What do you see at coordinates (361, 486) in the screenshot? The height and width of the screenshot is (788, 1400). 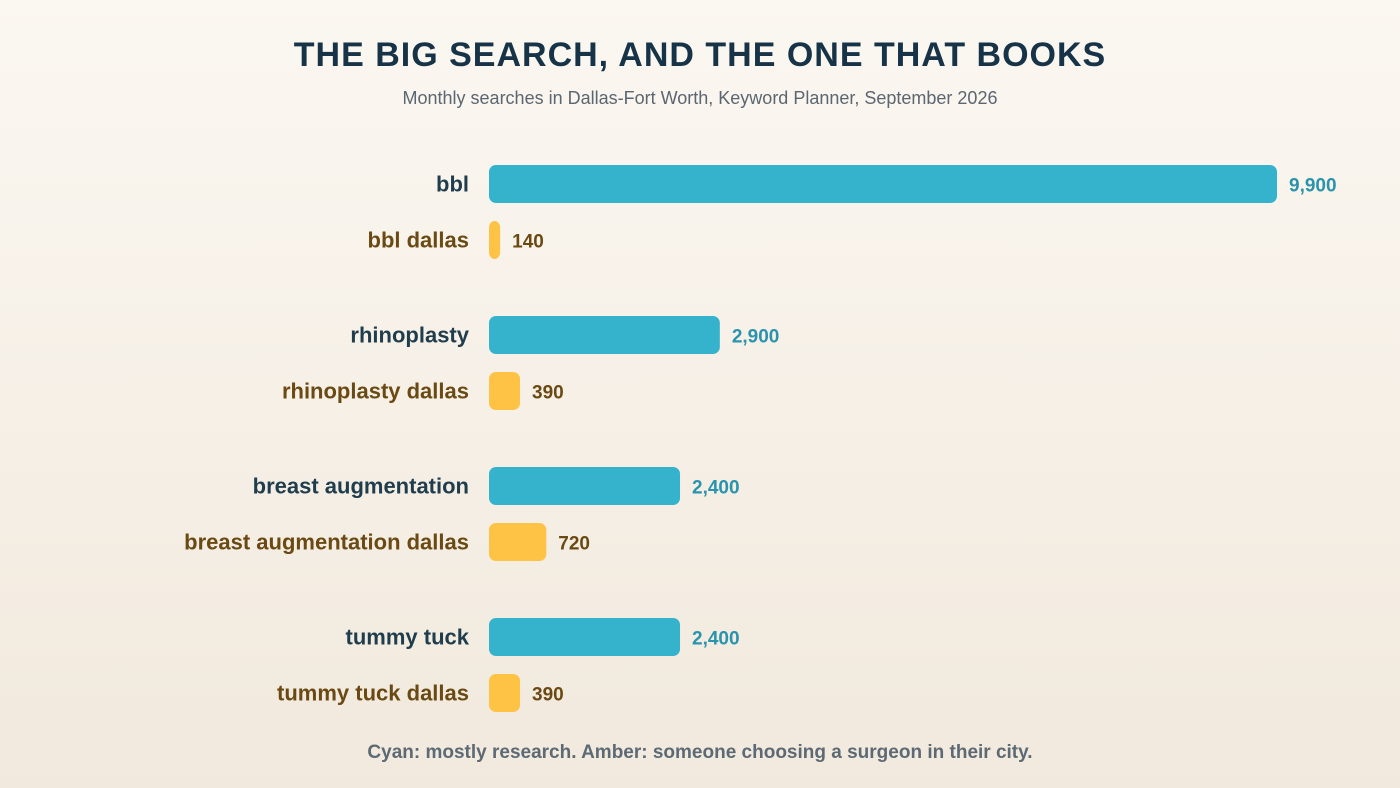 I see `category-label-breast-augmentation: breast augmentation` at bounding box center [361, 486].